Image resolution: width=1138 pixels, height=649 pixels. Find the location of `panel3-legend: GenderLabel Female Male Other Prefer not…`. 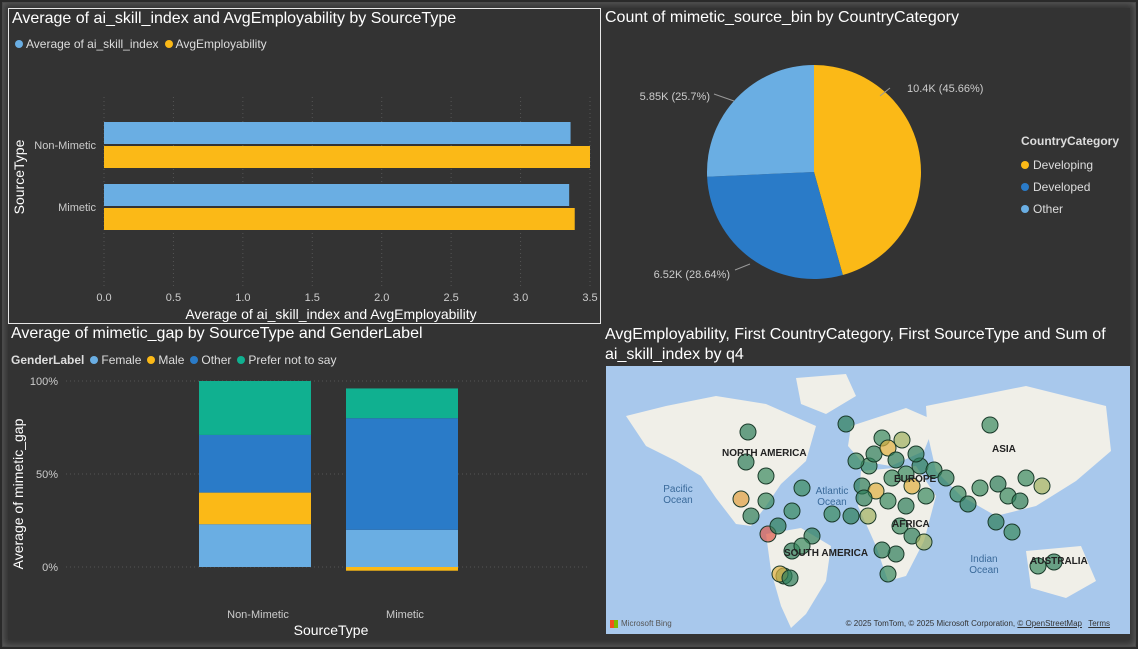

panel3-legend: GenderLabel Female Male Other Prefer not… is located at coordinates (173, 360).